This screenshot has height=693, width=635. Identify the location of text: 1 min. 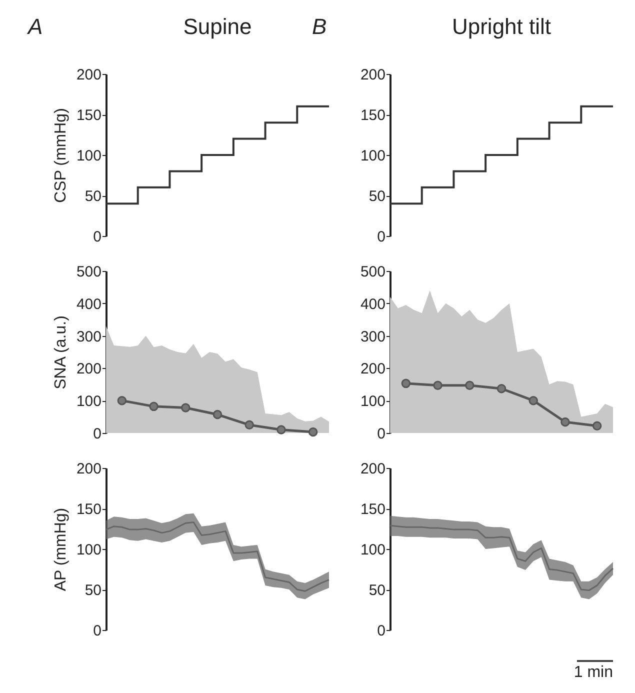
(593, 673).